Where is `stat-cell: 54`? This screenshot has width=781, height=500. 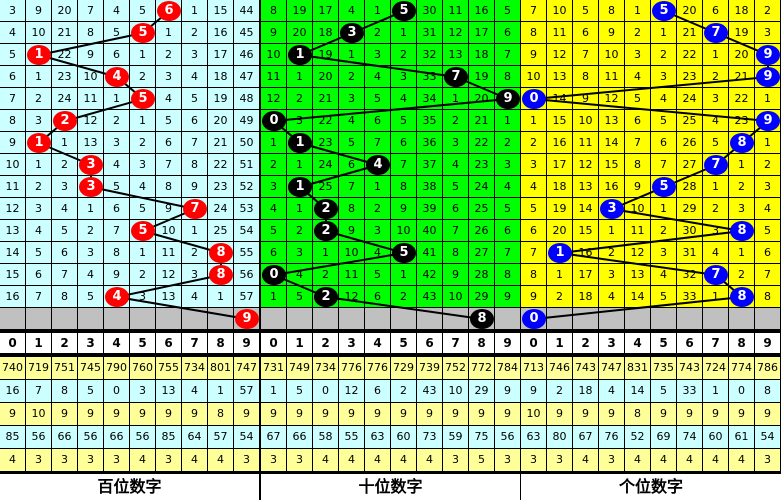
stat-cell: 54 is located at coordinates (247, 437).